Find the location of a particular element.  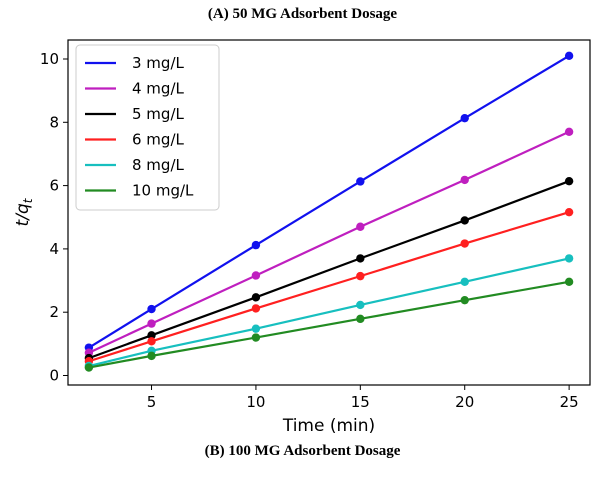

y-tick-label: 6 is located at coordinates (54, 186).